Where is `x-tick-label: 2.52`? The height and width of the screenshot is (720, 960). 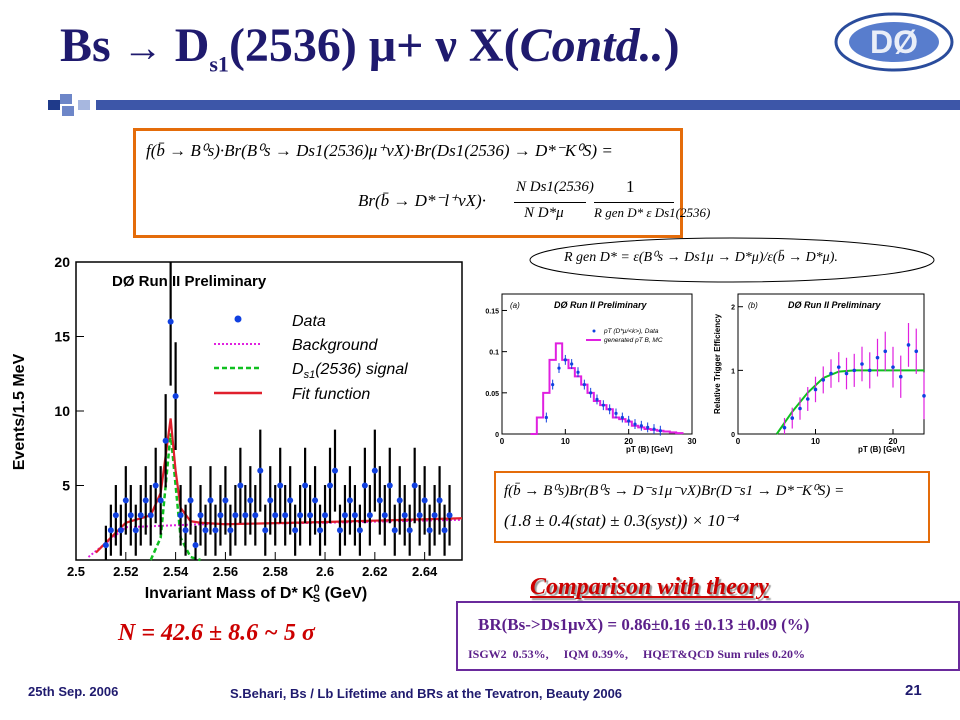 x-tick-label: 2.52 is located at coordinates (125, 571).